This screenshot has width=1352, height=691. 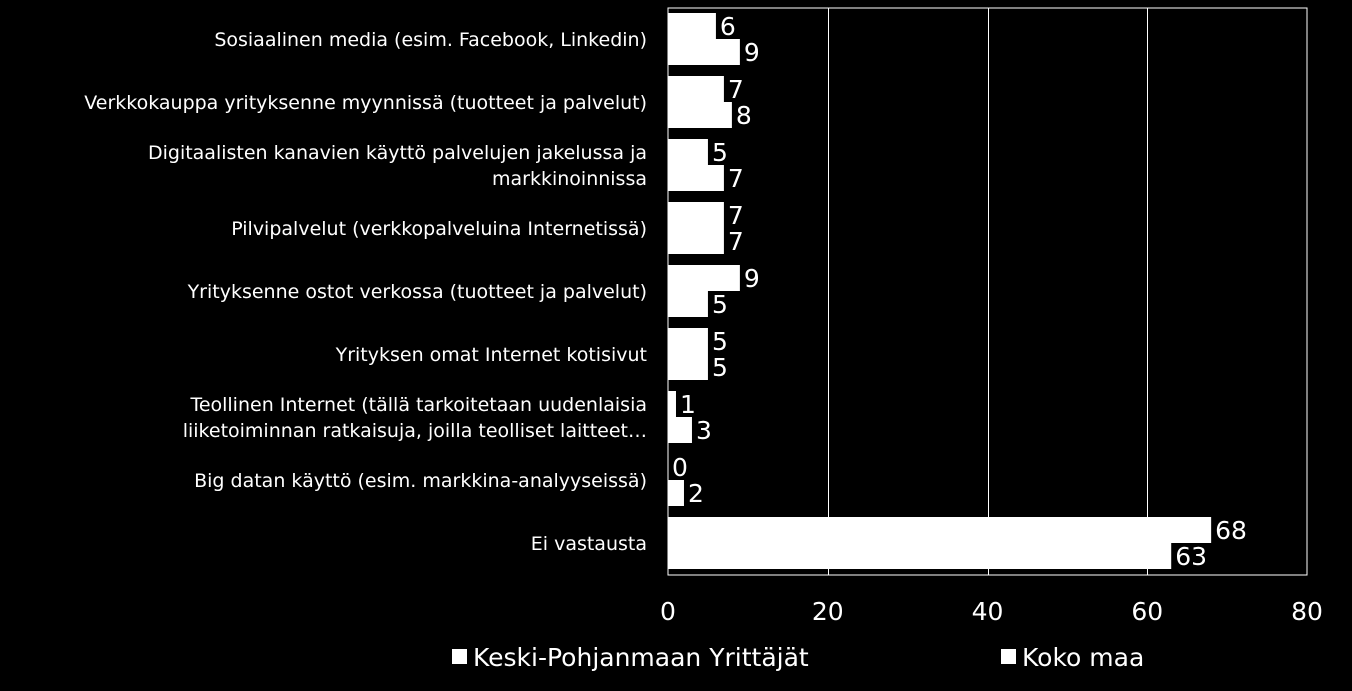 What do you see at coordinates (720, 304) in the screenshot?
I see `data-label-1-4: 5` at bounding box center [720, 304].